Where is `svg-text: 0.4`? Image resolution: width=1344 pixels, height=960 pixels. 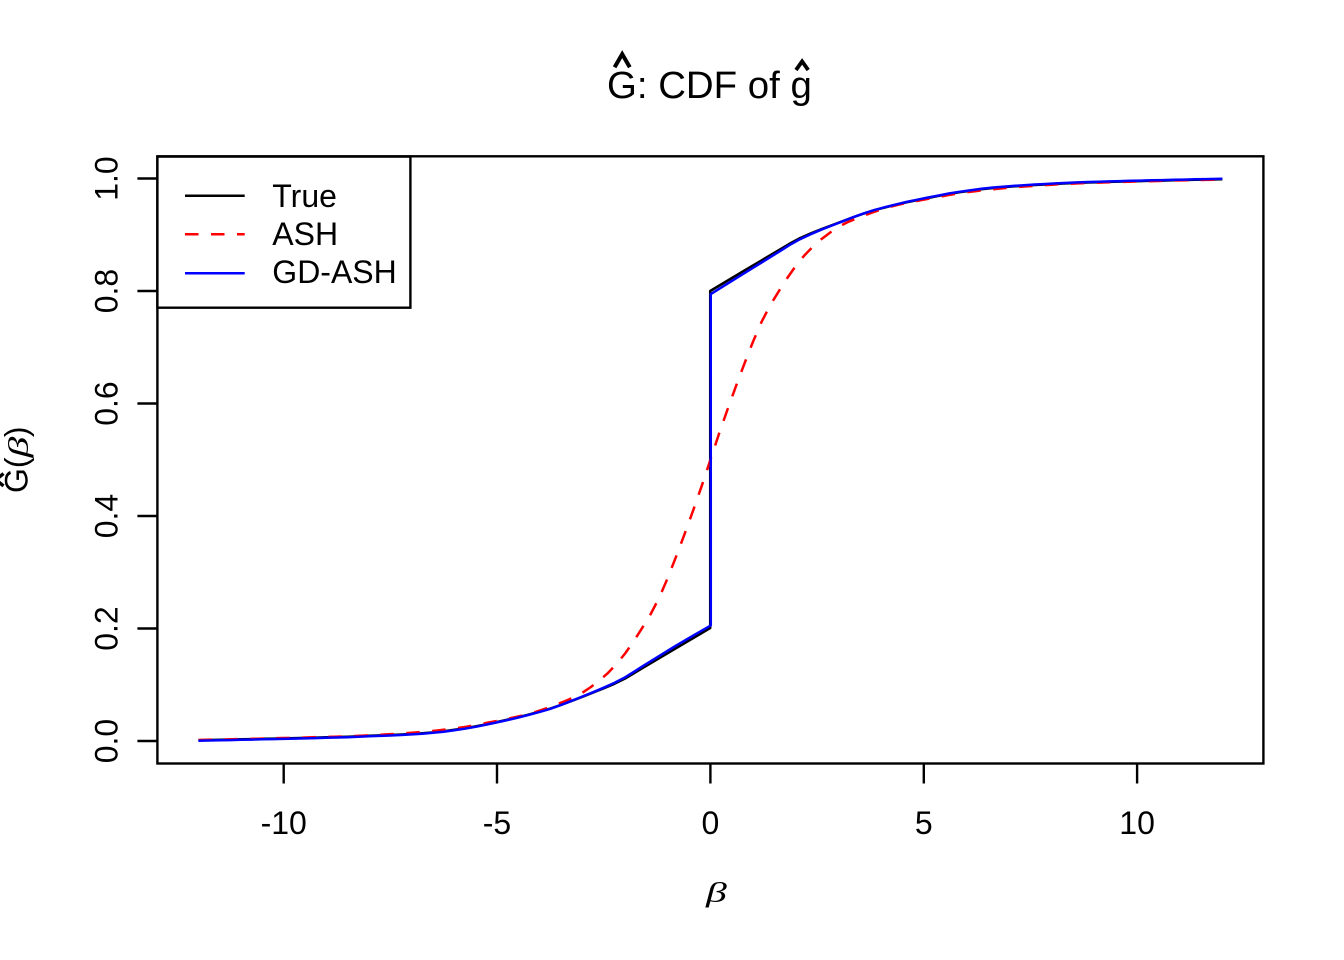
svg-text: 0.4 is located at coordinates (107, 516).